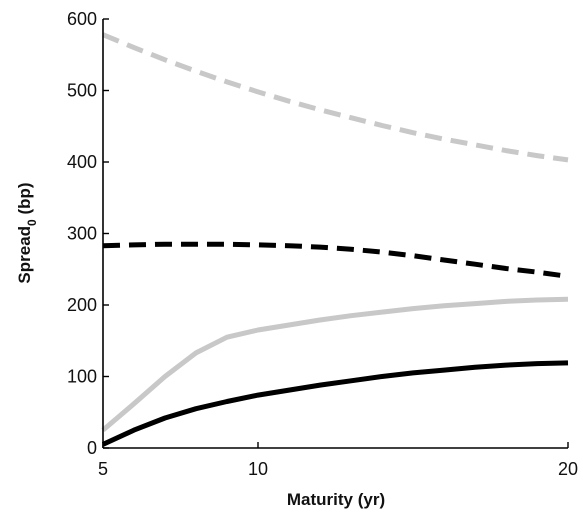 The height and width of the screenshot is (519, 583). What do you see at coordinates (258, 469) in the screenshot?
I see `x-tick-label: 10` at bounding box center [258, 469].